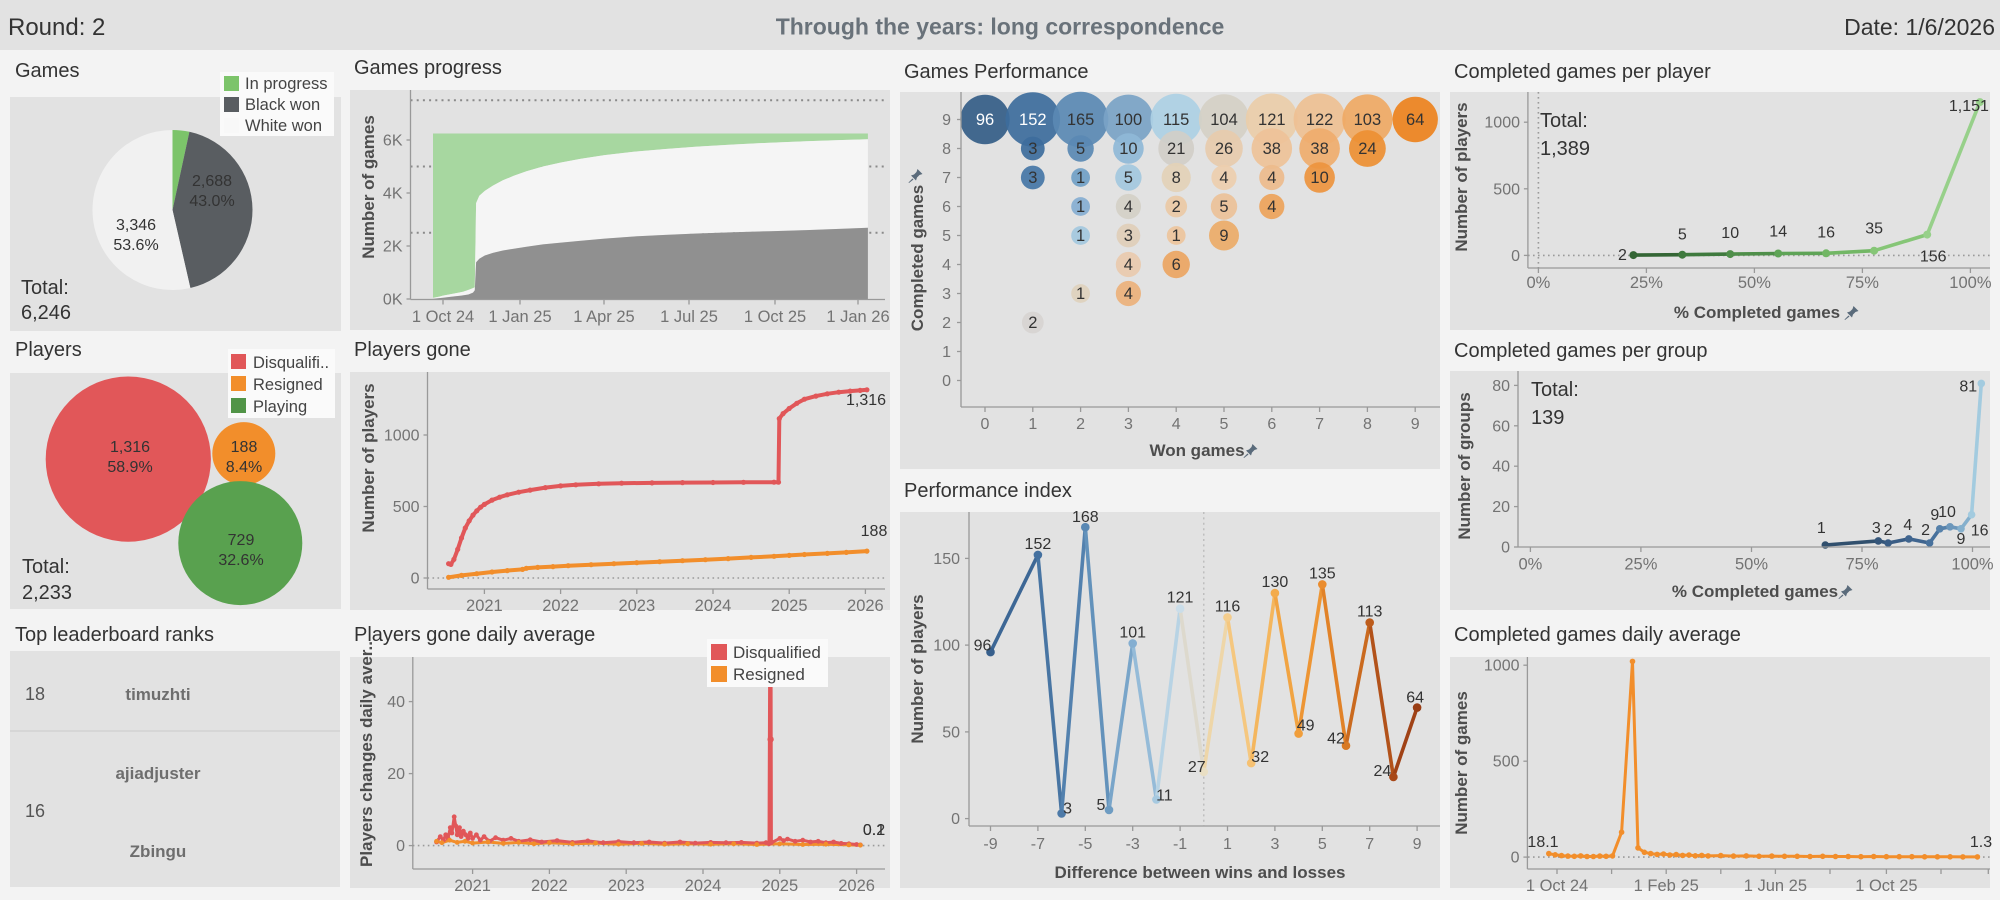 The width and height of the screenshot is (2000, 900). I want to click on svg-text: 103, so click(1368, 120).